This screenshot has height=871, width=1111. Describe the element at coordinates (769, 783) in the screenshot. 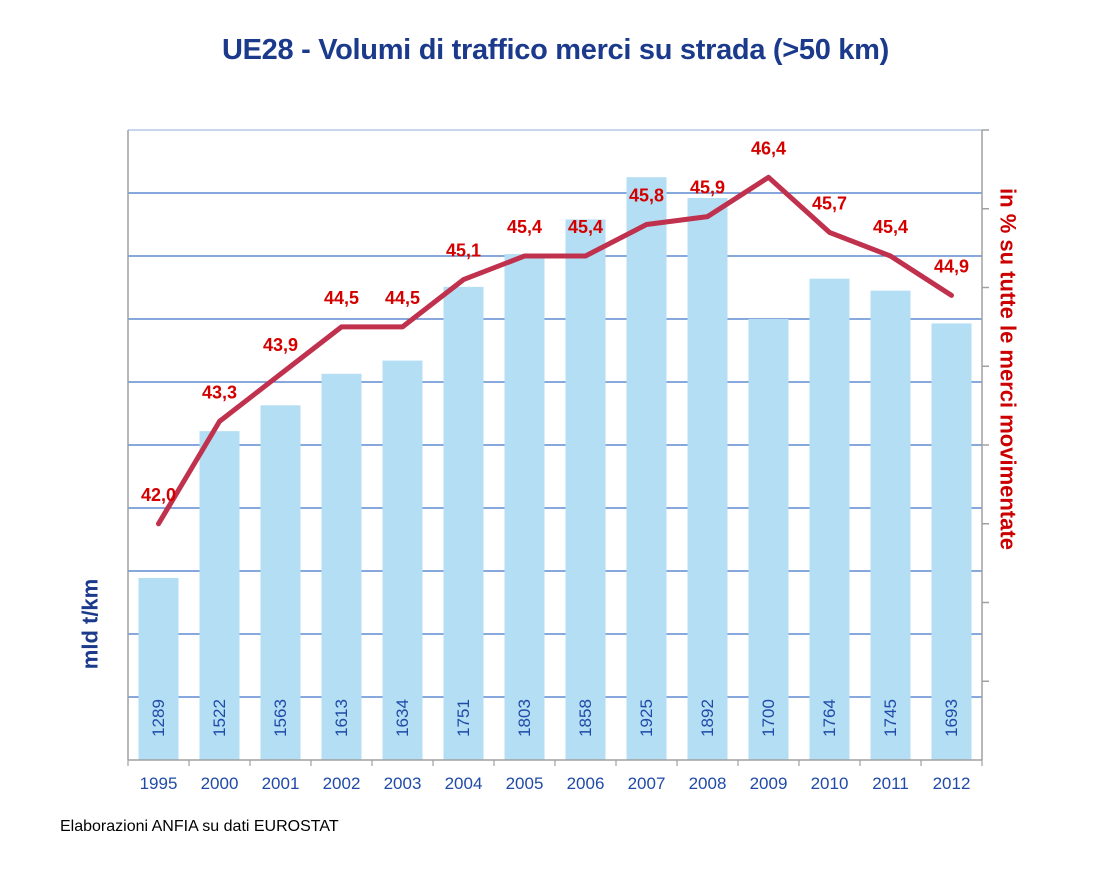

I see `x-tick-label: 2009` at that location.